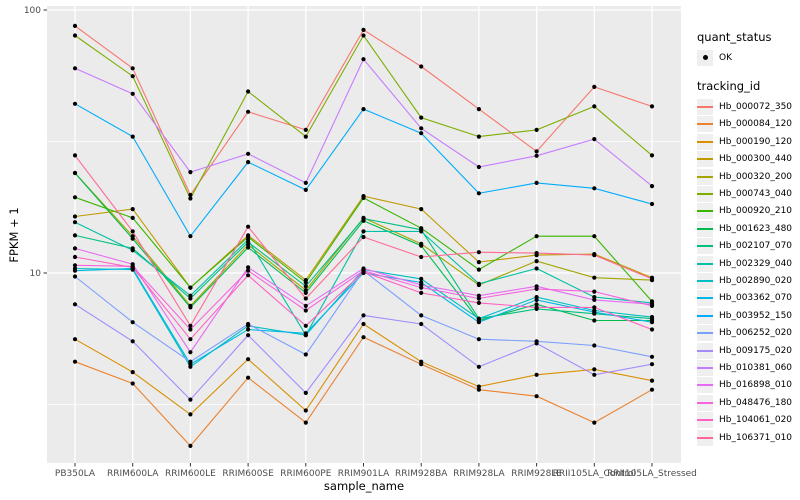 The width and height of the screenshot is (800, 500). I want to click on legend-entry-label: Hb_001623_480, so click(756, 228).